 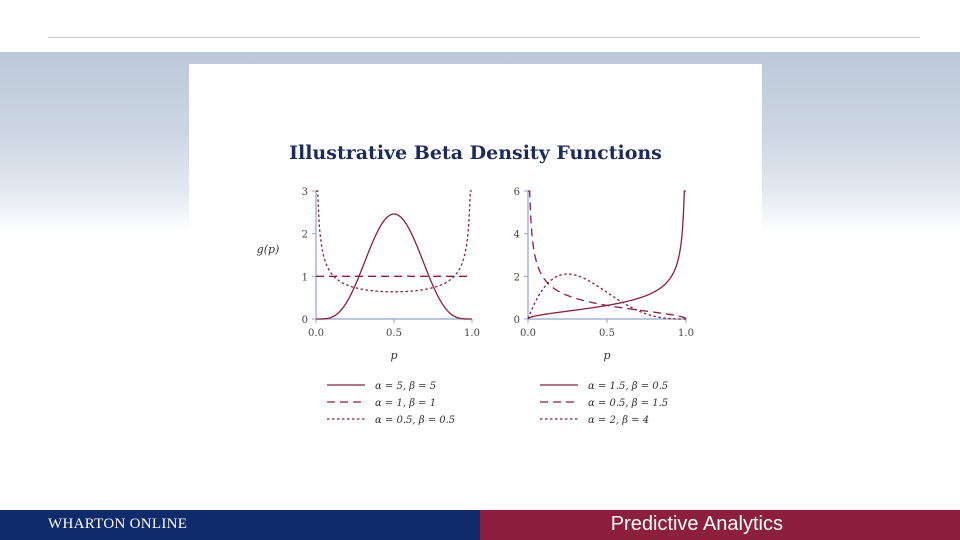 What do you see at coordinates (405, 403) in the screenshot?
I see `chart-1-legend-label-2: α = 1, β = 1` at bounding box center [405, 403].